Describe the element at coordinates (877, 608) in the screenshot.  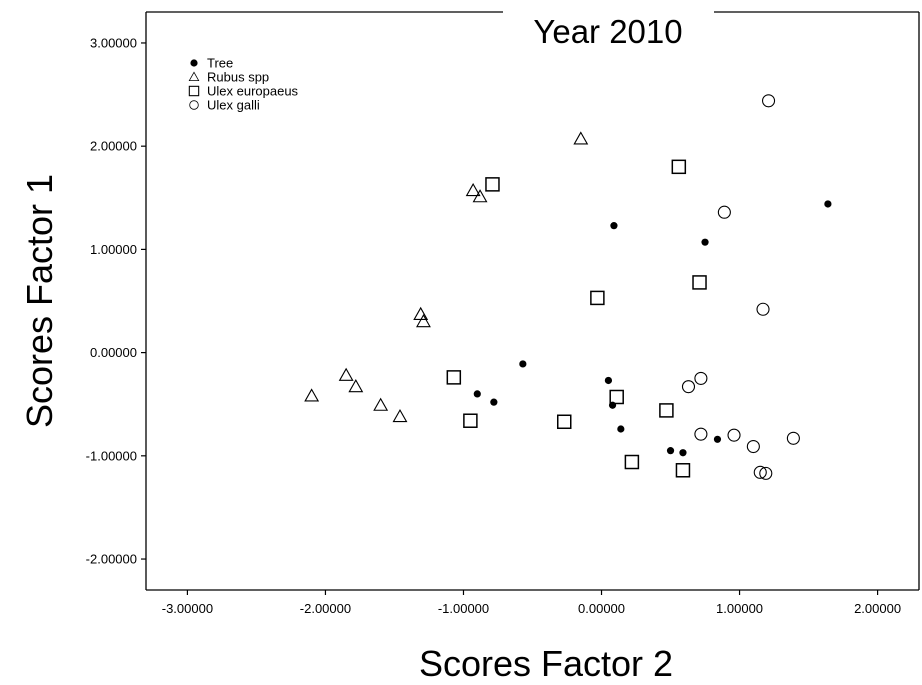
I see `x-tick-label: 2.00000` at that location.